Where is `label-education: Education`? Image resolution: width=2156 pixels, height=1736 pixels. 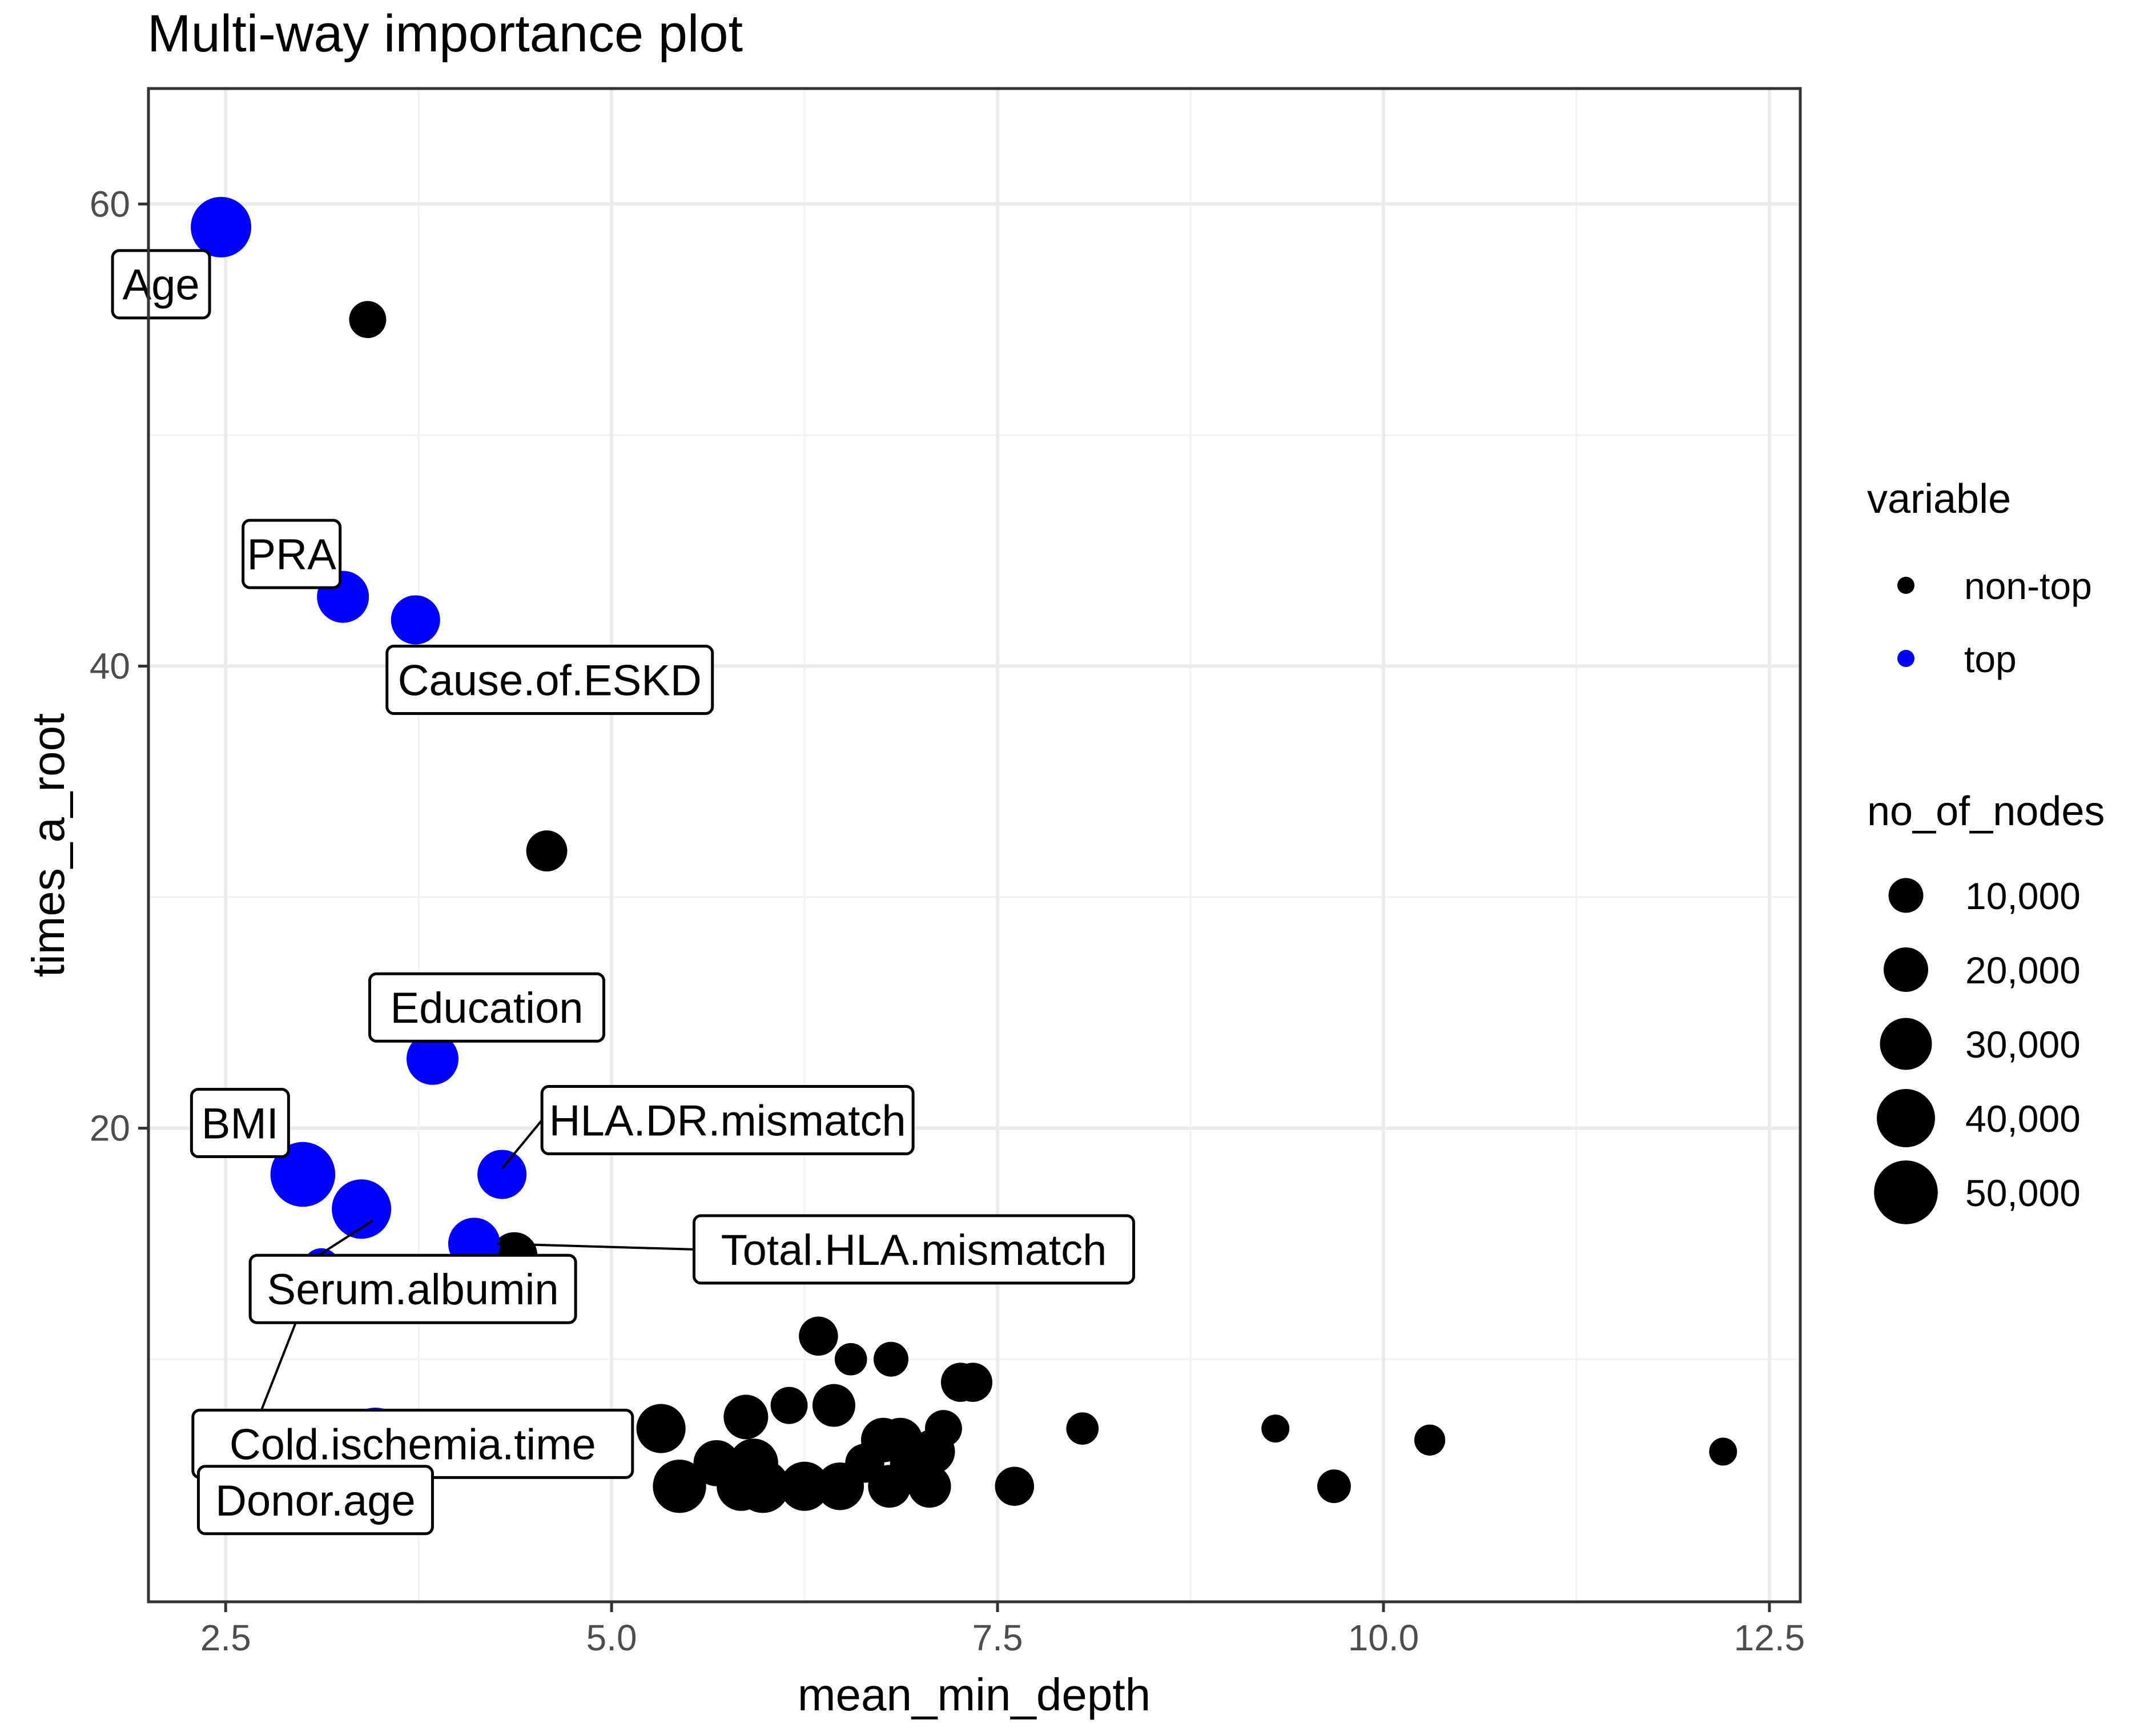
label-education: Education is located at coordinates (486, 1007).